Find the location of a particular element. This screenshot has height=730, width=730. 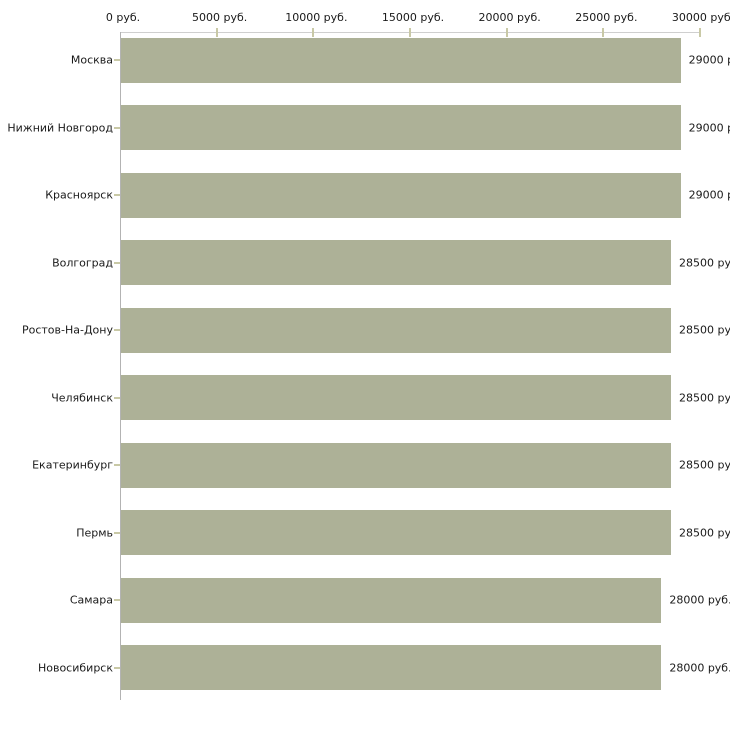

y-axis-line is located at coordinates (120, 366).